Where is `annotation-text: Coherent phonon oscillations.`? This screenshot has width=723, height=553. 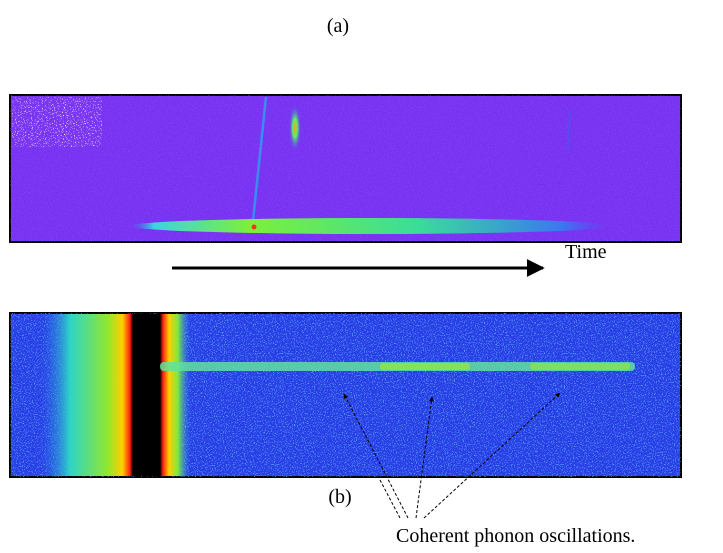 annotation-text: Coherent phonon oscillations. is located at coordinates (515, 536).